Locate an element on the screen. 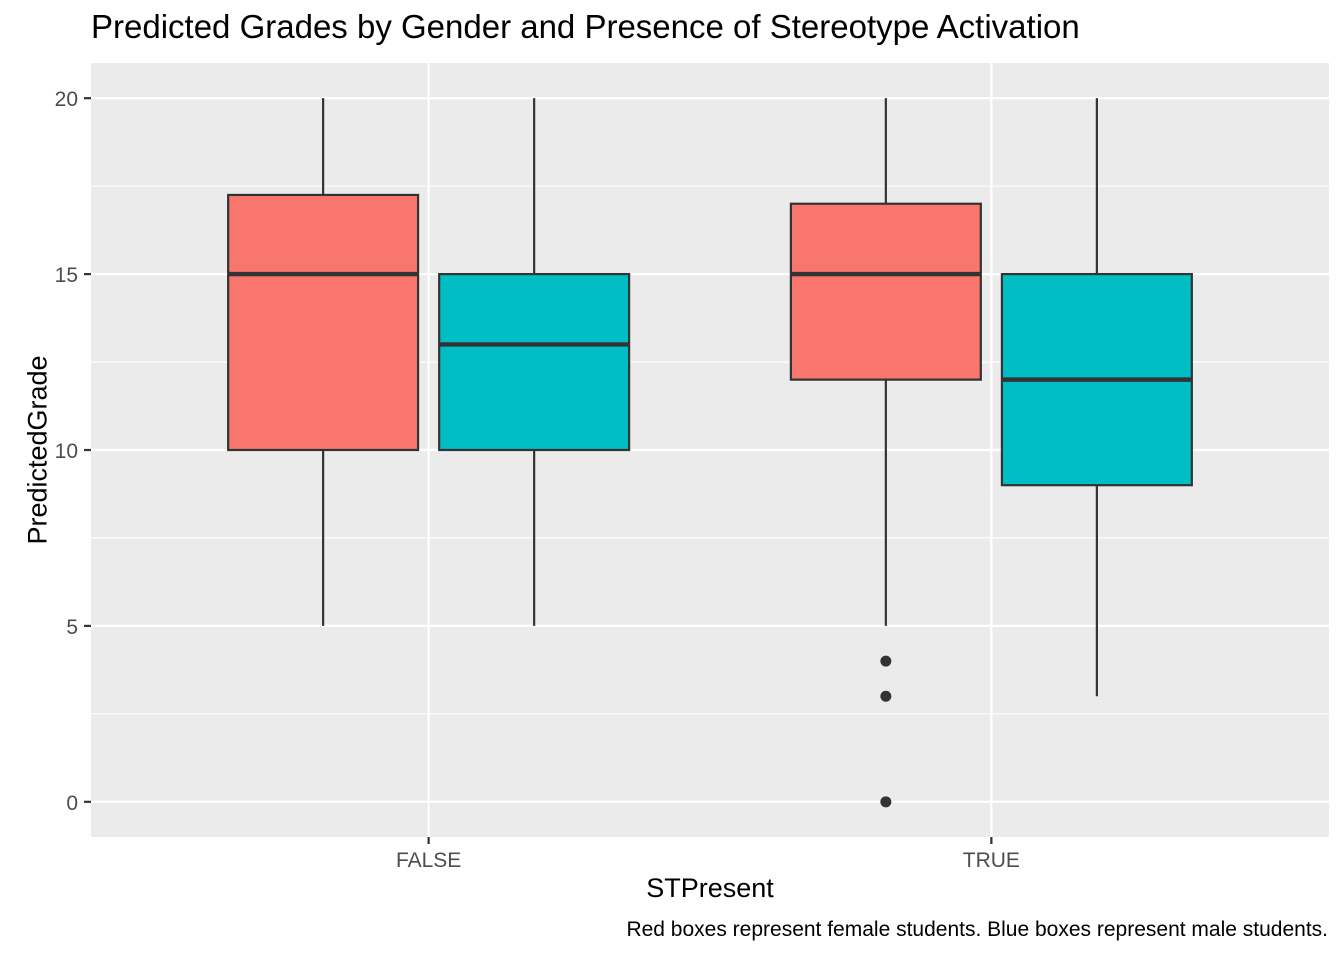 The image size is (1344, 960). y-tick-label: 20 is located at coordinates (66, 99).